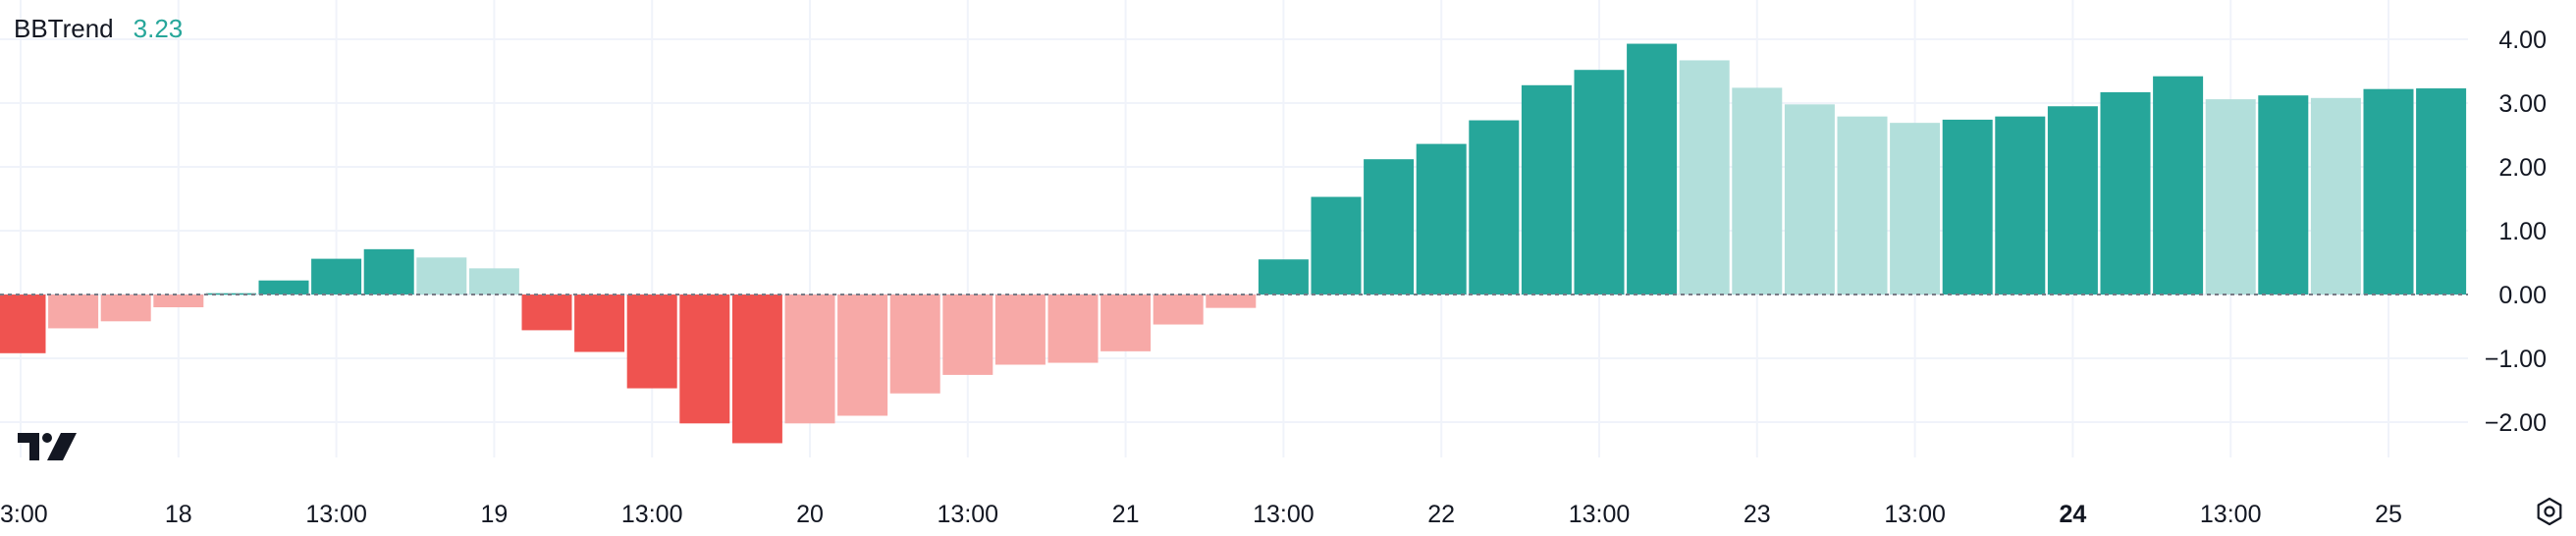 Image resolution: width=2576 pixels, height=536 pixels. I want to click on indicator-legend: BBTrend 3.23, so click(98, 29).